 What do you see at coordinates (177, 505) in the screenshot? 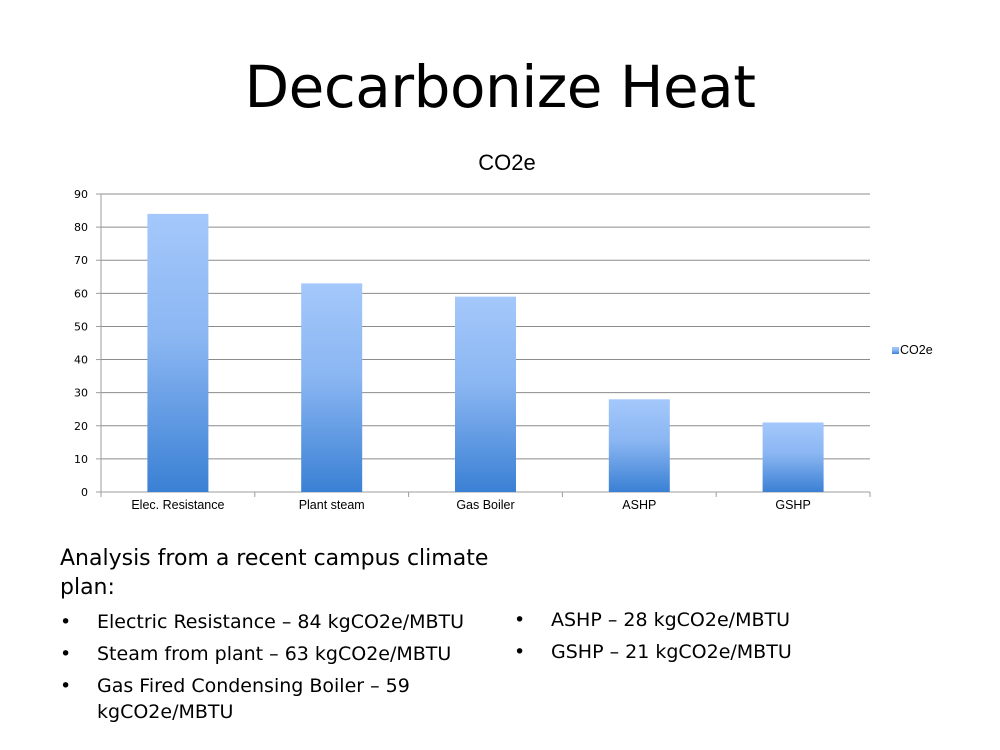
I see `x-tick-label: Elec. Resistance` at bounding box center [177, 505].